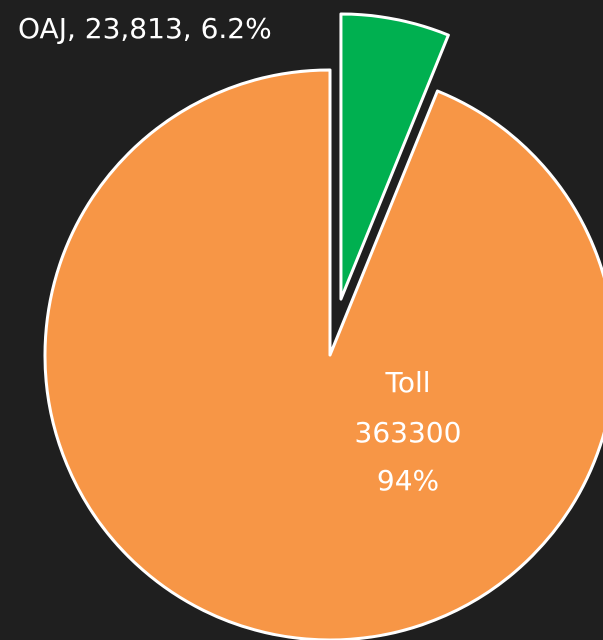  Describe the element at coordinates (236, 28) in the screenshot. I see `label-percent: 6.2%` at that location.